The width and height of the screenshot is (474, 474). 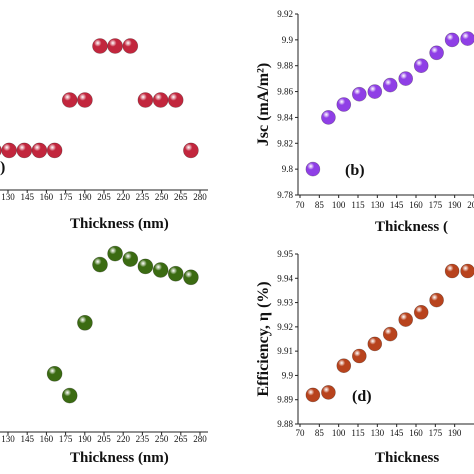 I want to click on x-tick-label: 85, so click(x=320, y=433).